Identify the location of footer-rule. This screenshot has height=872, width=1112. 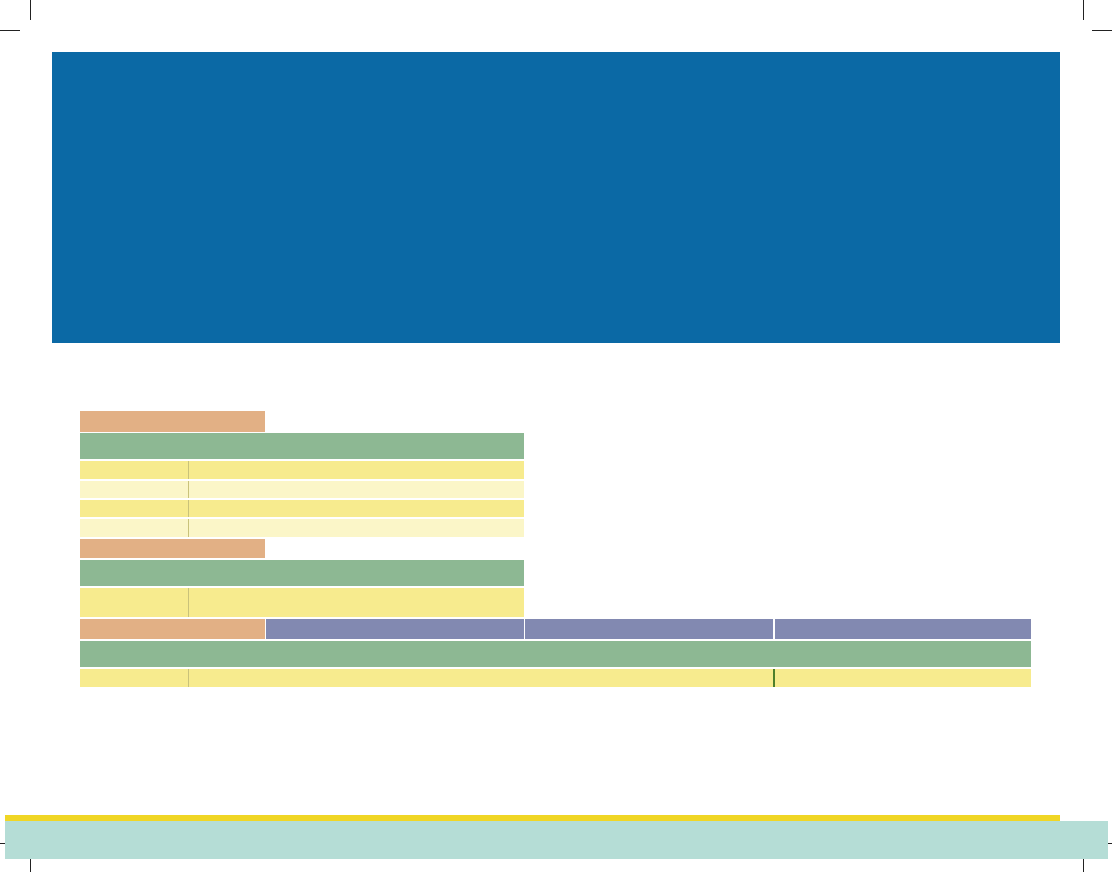
(532, 818).